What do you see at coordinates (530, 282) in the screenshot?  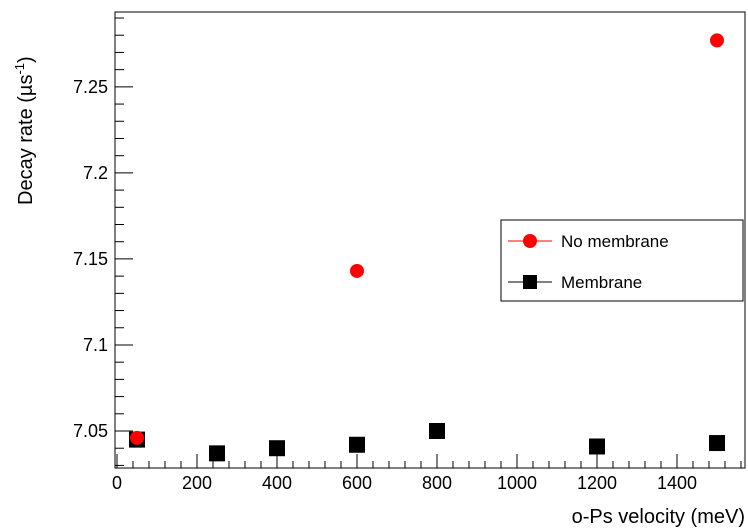 I see `legend-marker-membrane` at bounding box center [530, 282].